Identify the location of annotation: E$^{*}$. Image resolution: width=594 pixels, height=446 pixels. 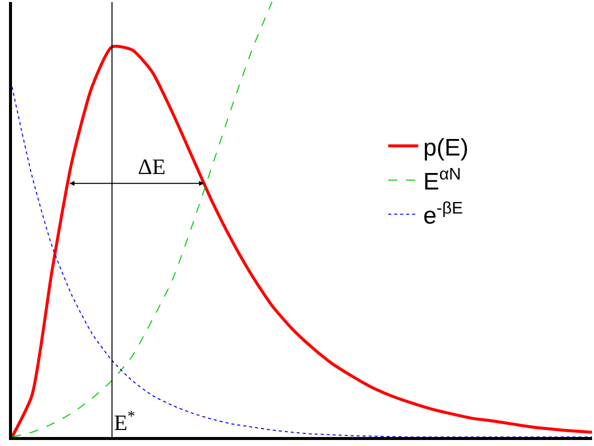
(125, 422).